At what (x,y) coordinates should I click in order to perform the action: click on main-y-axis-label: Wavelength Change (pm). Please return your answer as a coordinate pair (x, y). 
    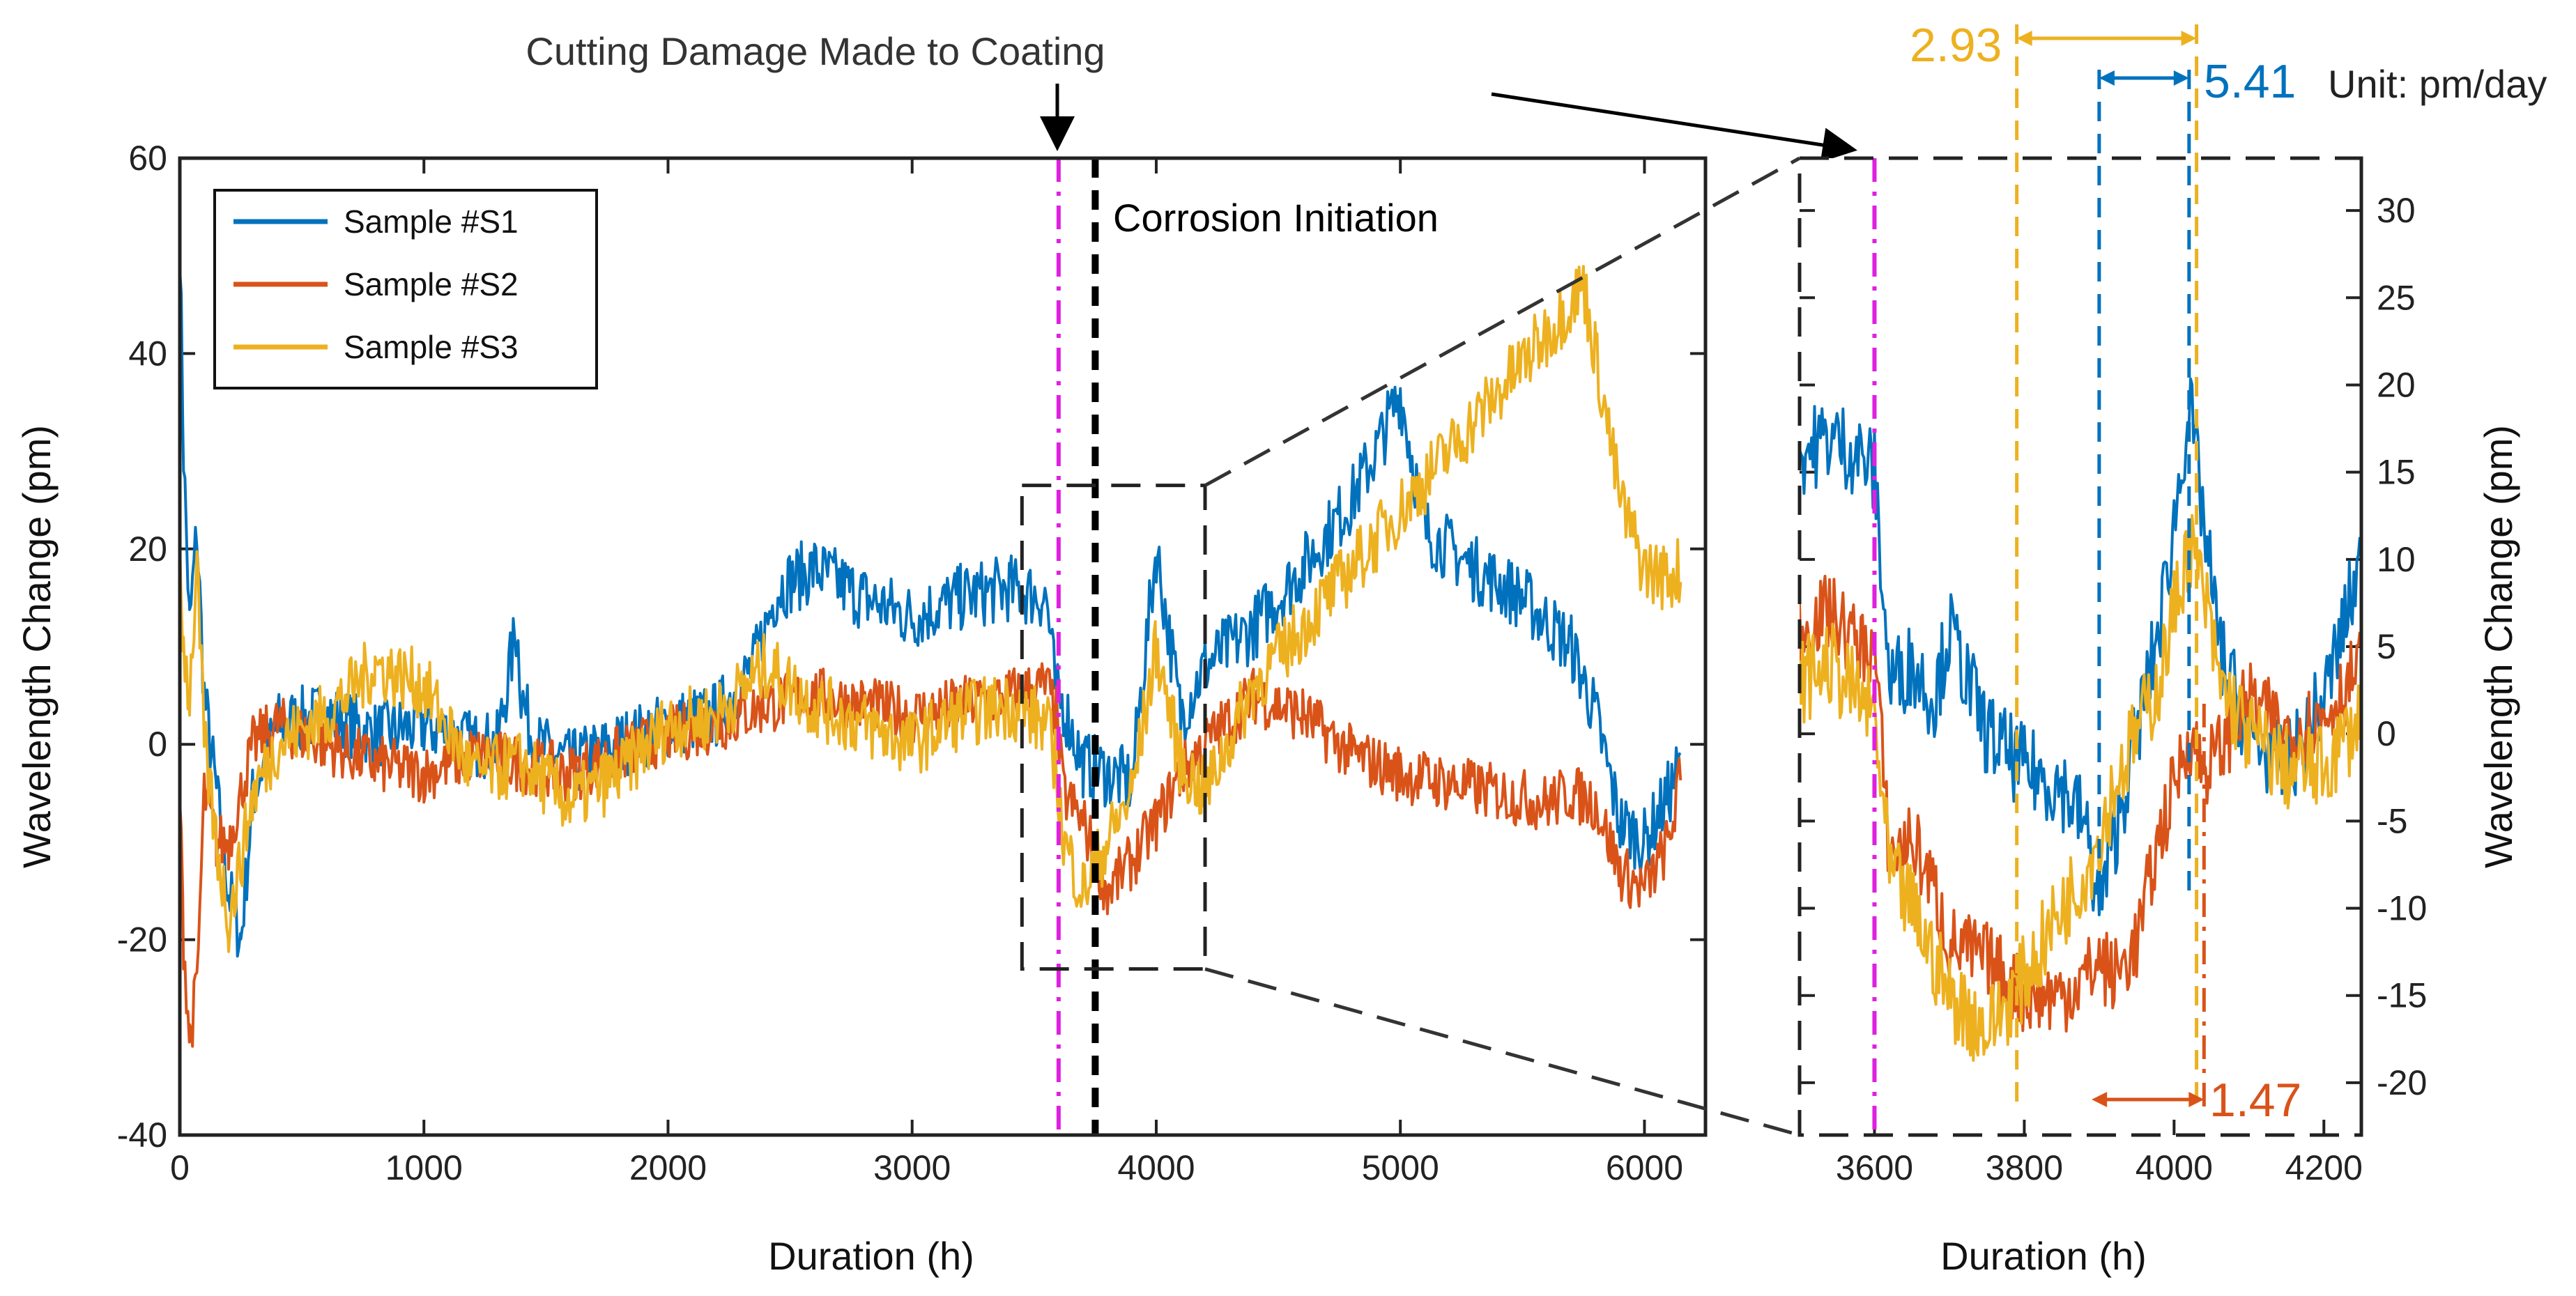
    Looking at the image, I should click on (37, 646).